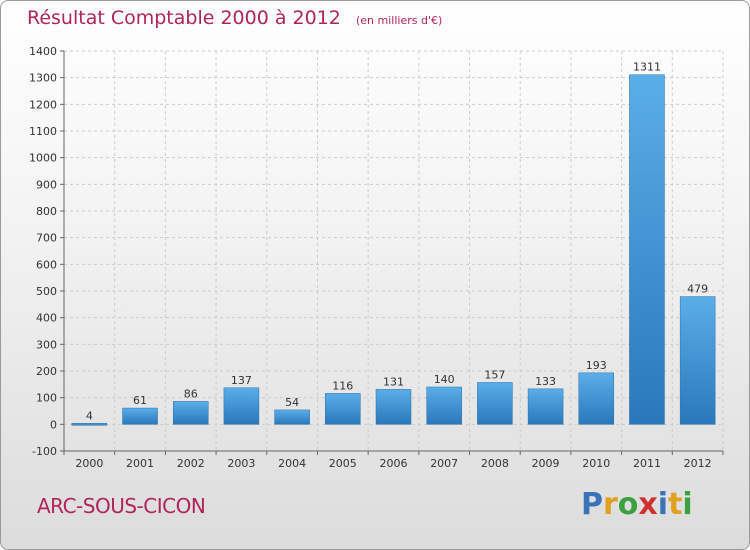 The image size is (750, 550). Describe the element at coordinates (596, 463) in the screenshot. I see `x-tick-label: 2010` at that location.